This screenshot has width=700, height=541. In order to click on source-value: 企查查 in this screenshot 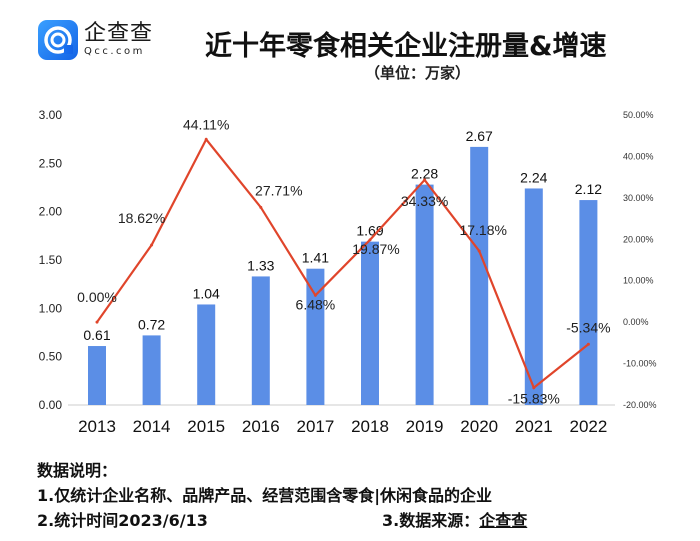, I will do `click(503, 520)`.